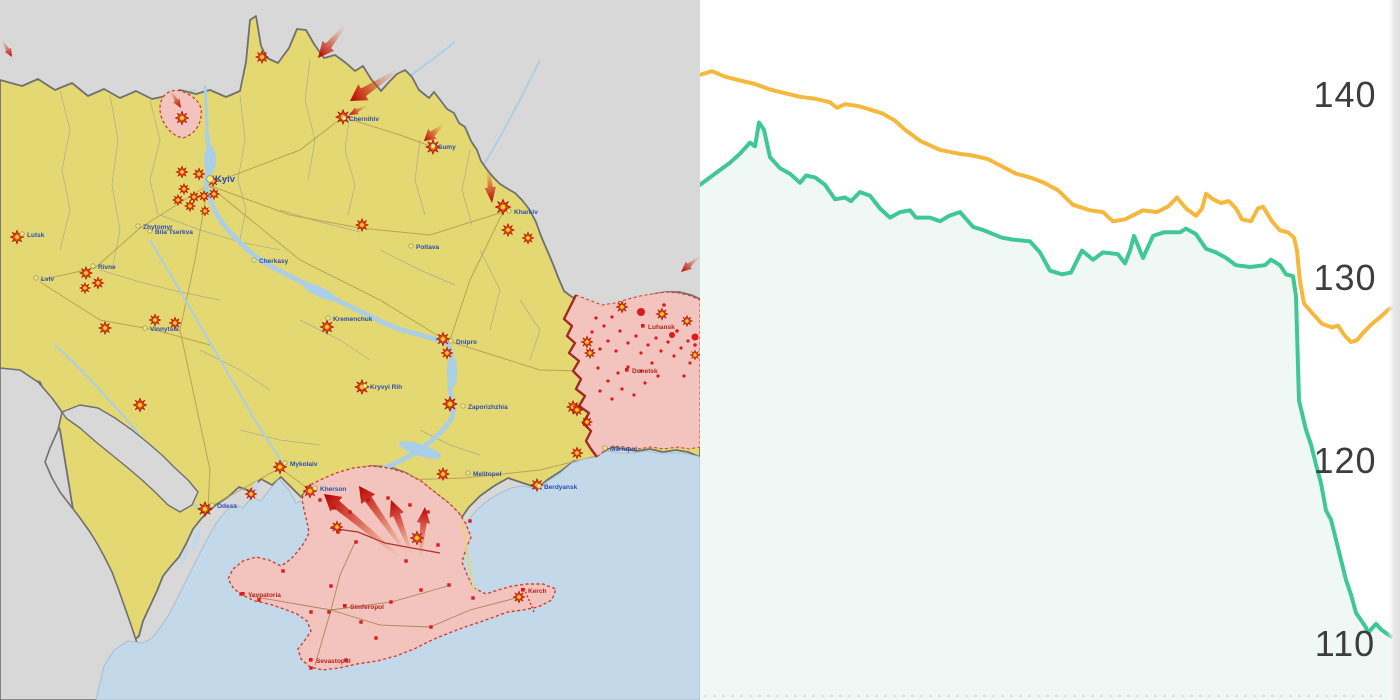 Image resolution: width=1400 pixels, height=700 pixels. Describe the element at coordinates (264, 595) in the screenshot. I see `city-label: Yevpatoria` at that location.